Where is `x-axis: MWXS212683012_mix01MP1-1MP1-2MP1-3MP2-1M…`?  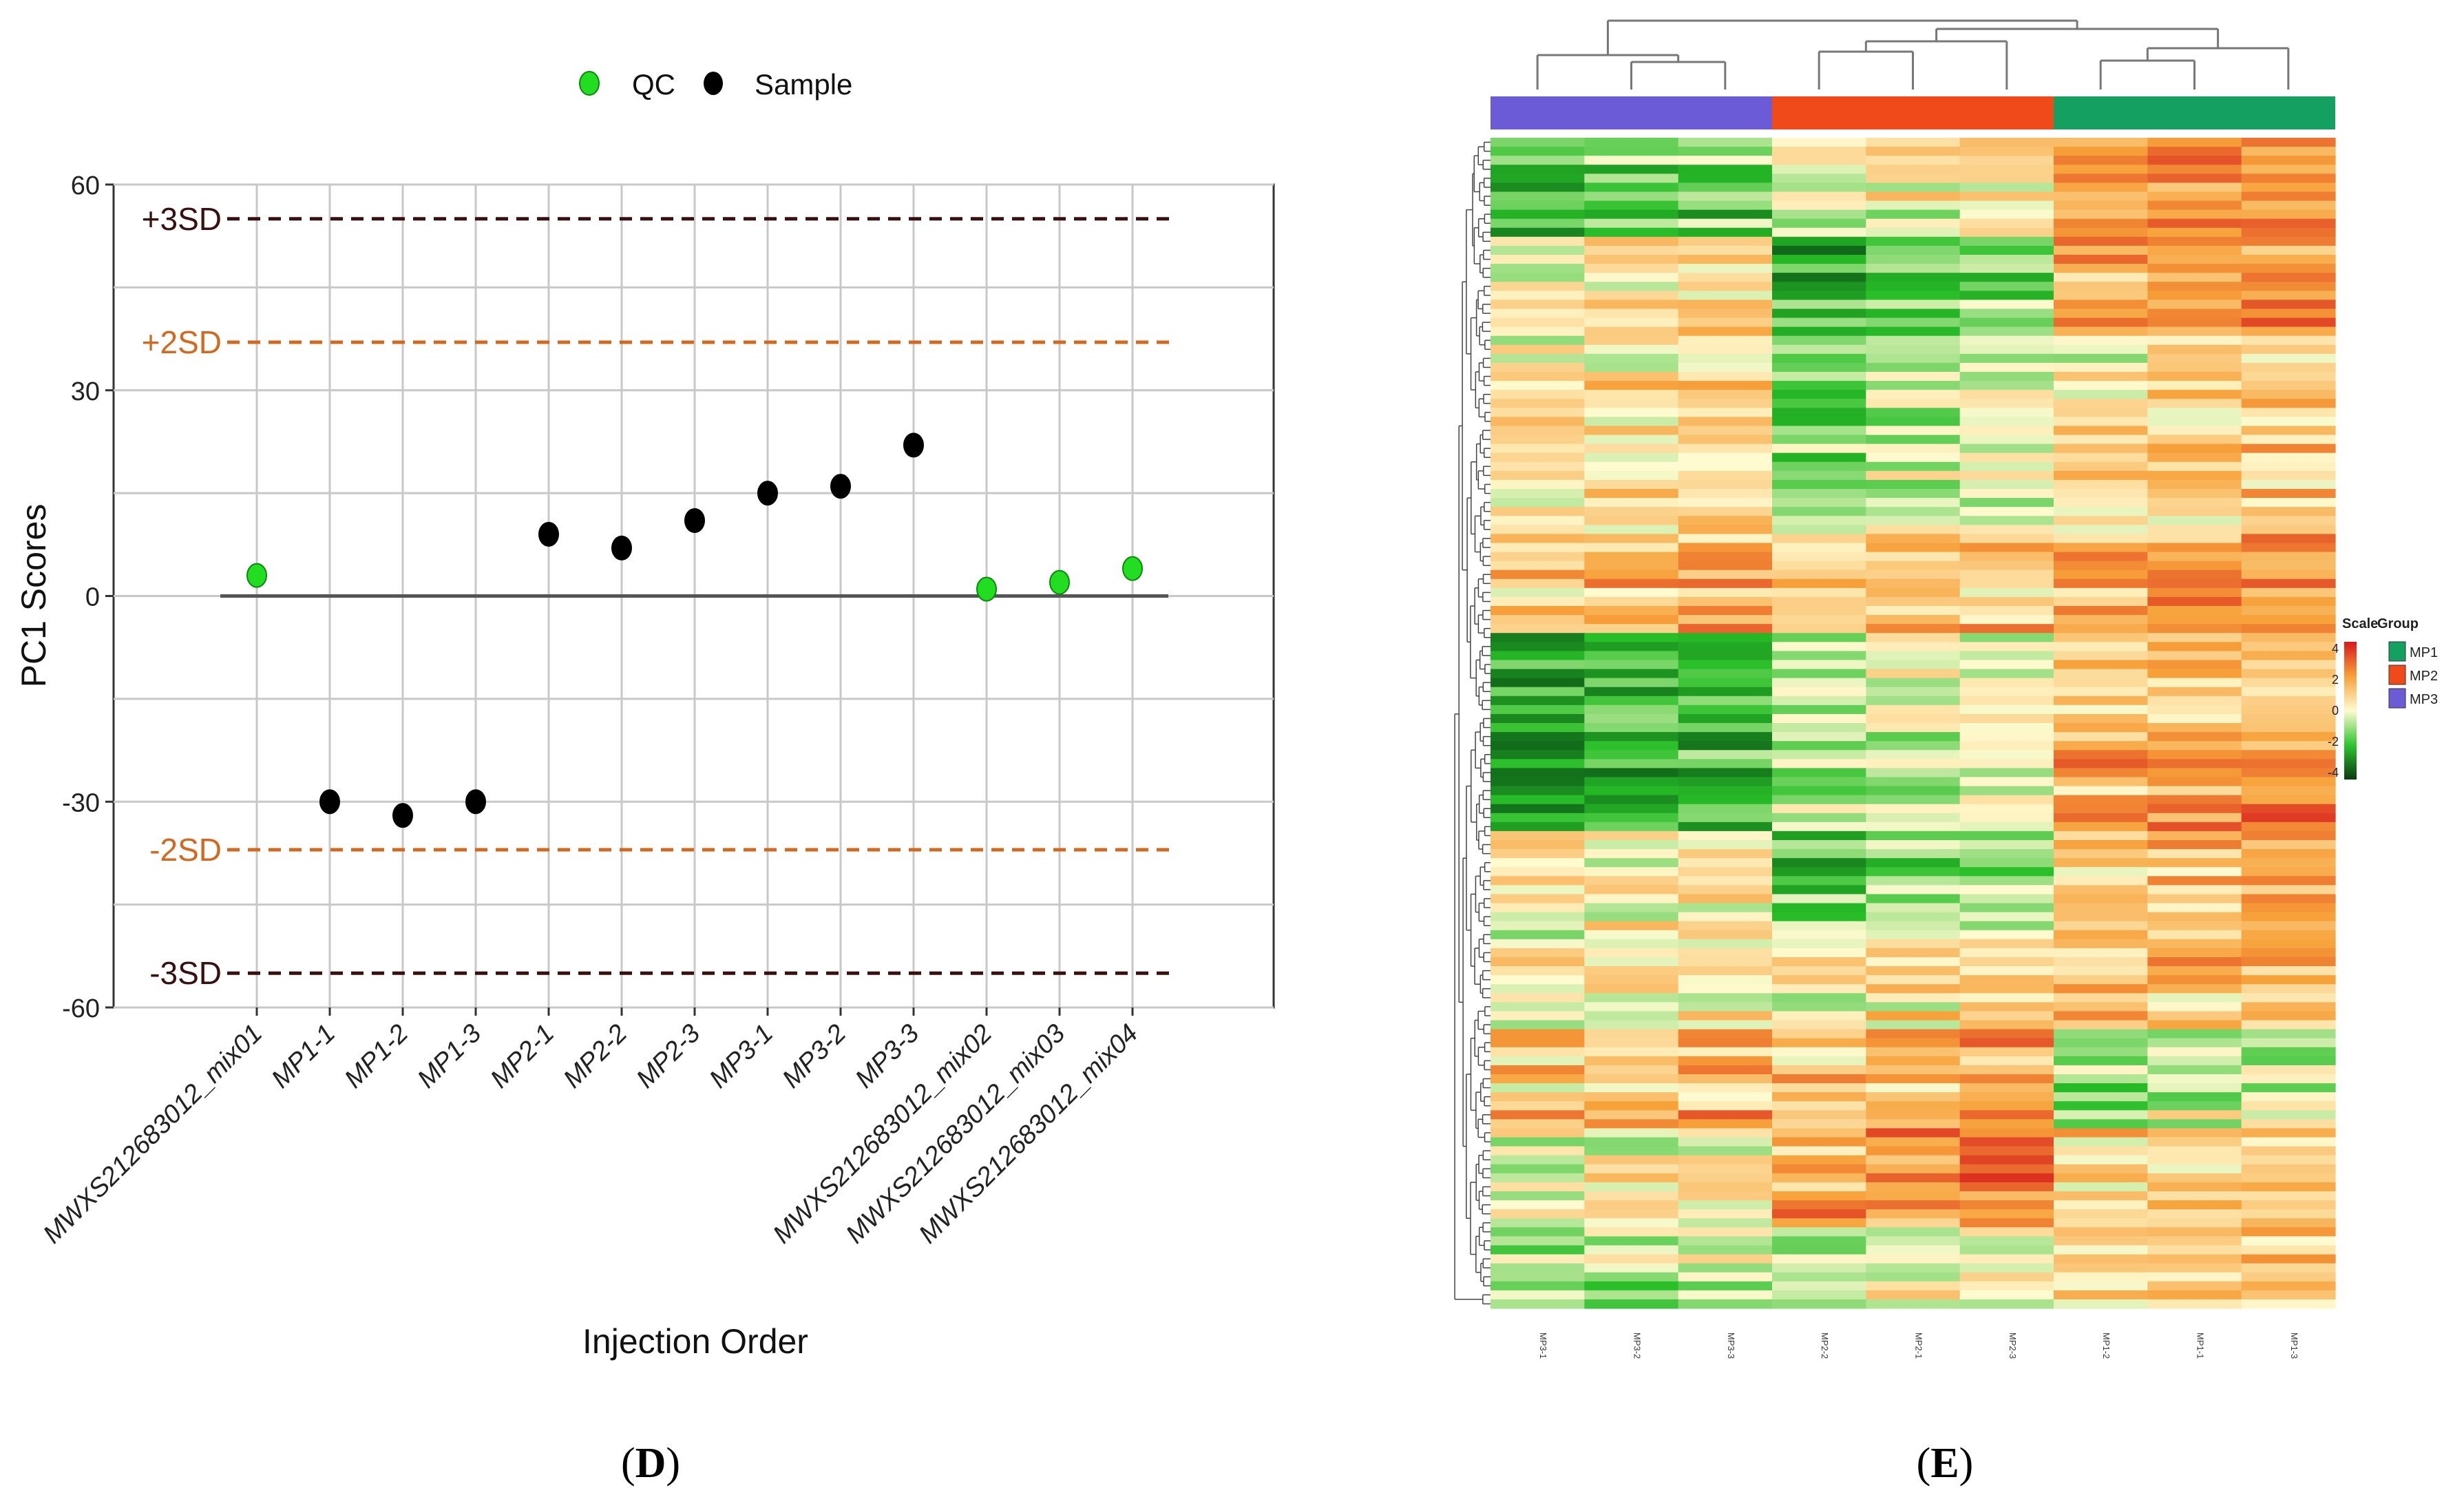 x-axis: MWXS212683012_mix01MP1-1MP1-2MP1-3MP2-1M… is located at coordinates (591, 1128).